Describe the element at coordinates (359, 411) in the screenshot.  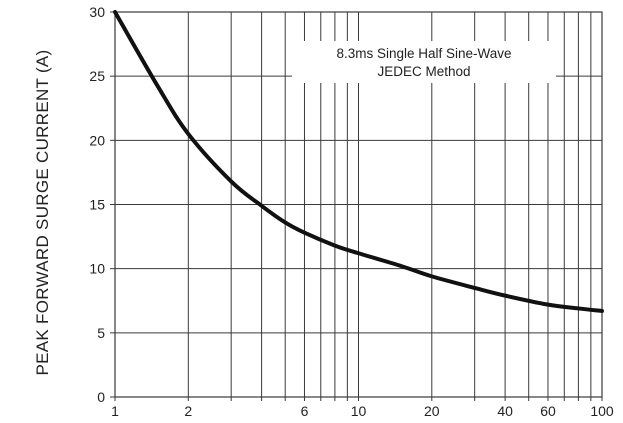
I see `x-tick-label: 10` at that location.